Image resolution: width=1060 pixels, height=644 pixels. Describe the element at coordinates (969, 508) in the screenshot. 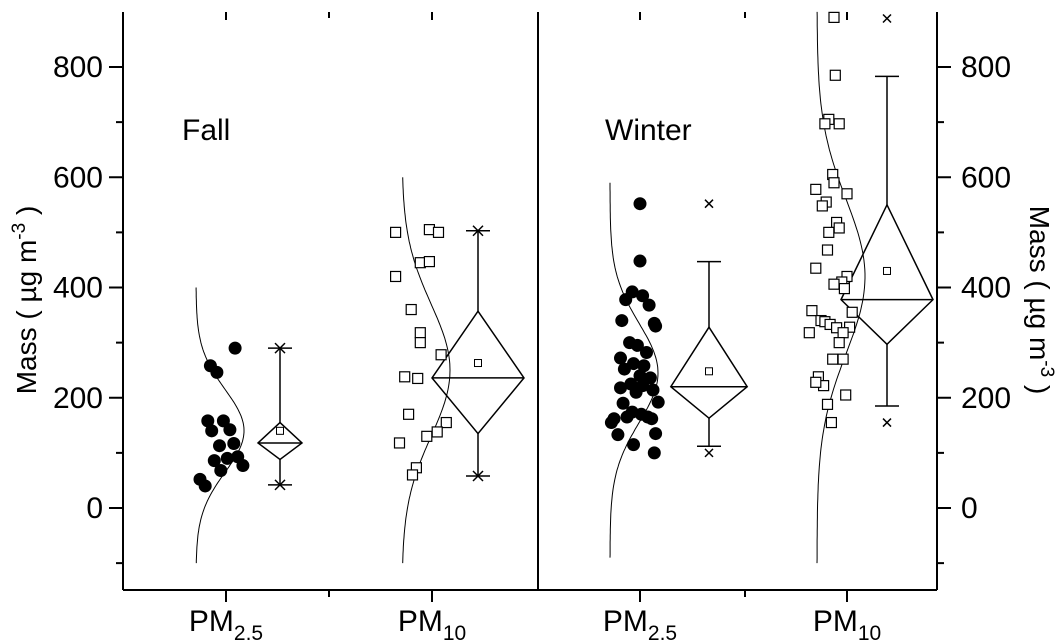

I see `right-tick-label: 0` at that location.